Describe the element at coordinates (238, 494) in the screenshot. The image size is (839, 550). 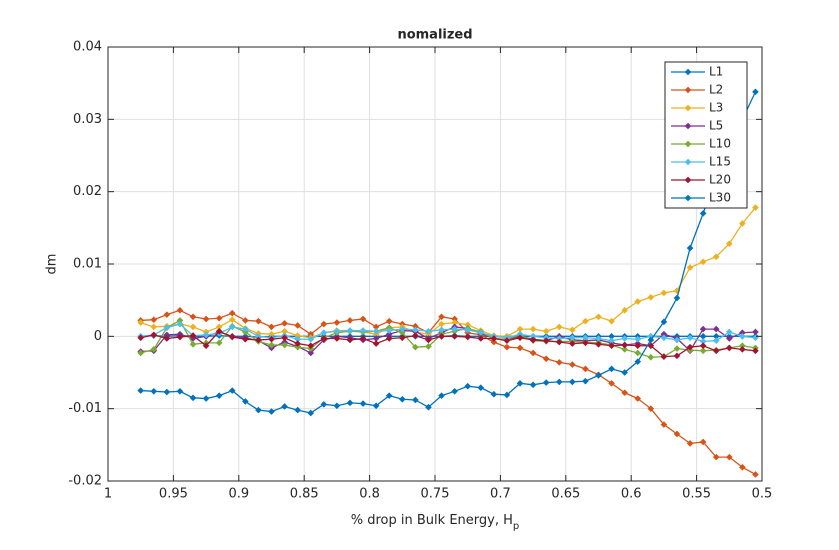
I see `x-tick-label: 0.9` at that location.